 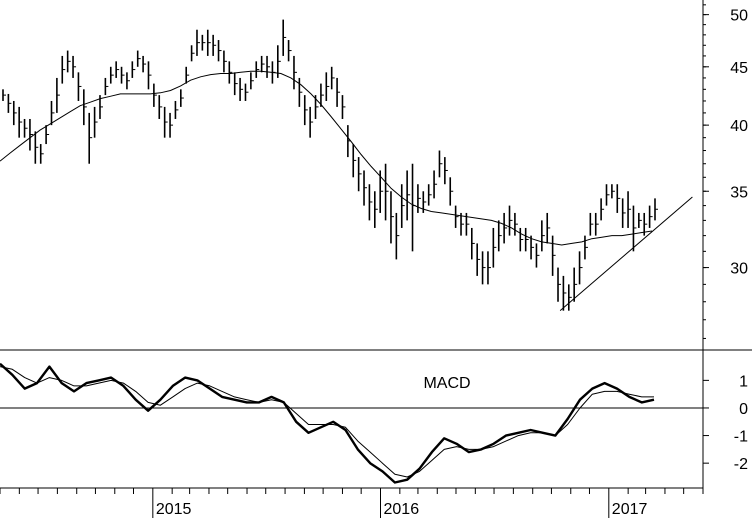 What do you see at coordinates (739, 269) in the screenshot?
I see `y-tick-label: 30` at bounding box center [739, 269].